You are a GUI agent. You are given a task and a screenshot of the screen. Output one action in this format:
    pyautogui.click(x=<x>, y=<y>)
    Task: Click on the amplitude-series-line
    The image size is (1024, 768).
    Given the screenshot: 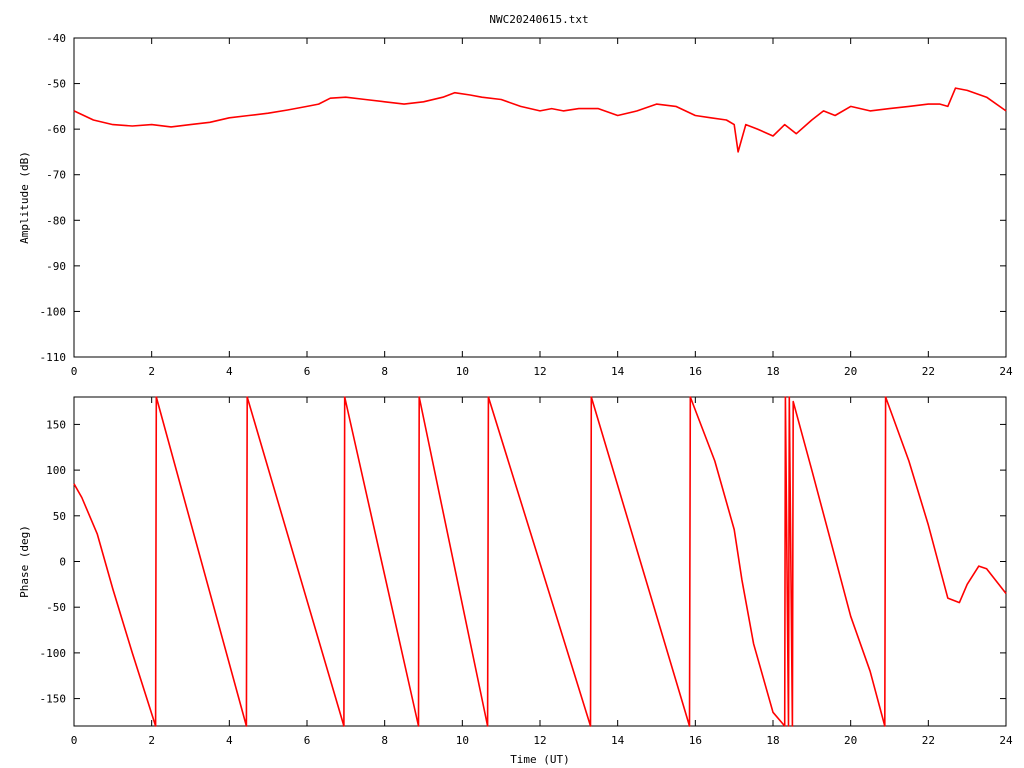 What is the action you would take?
    pyautogui.click(x=540, y=120)
    